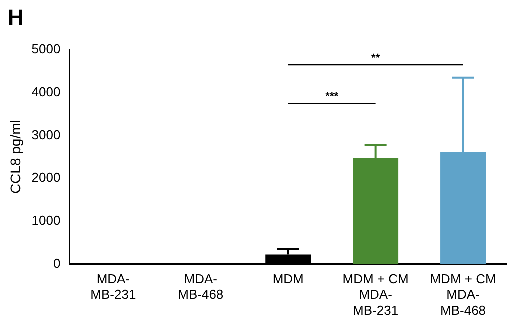 The height and width of the screenshot is (329, 511). Describe the element at coordinates (113, 287) in the screenshot. I see `x-tick-label: MDA- MB-231` at that location.